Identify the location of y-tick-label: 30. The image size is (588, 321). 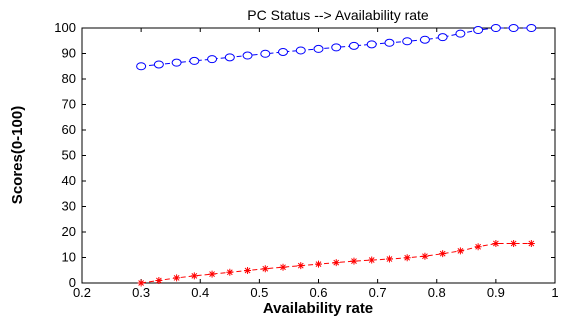
(69, 206).